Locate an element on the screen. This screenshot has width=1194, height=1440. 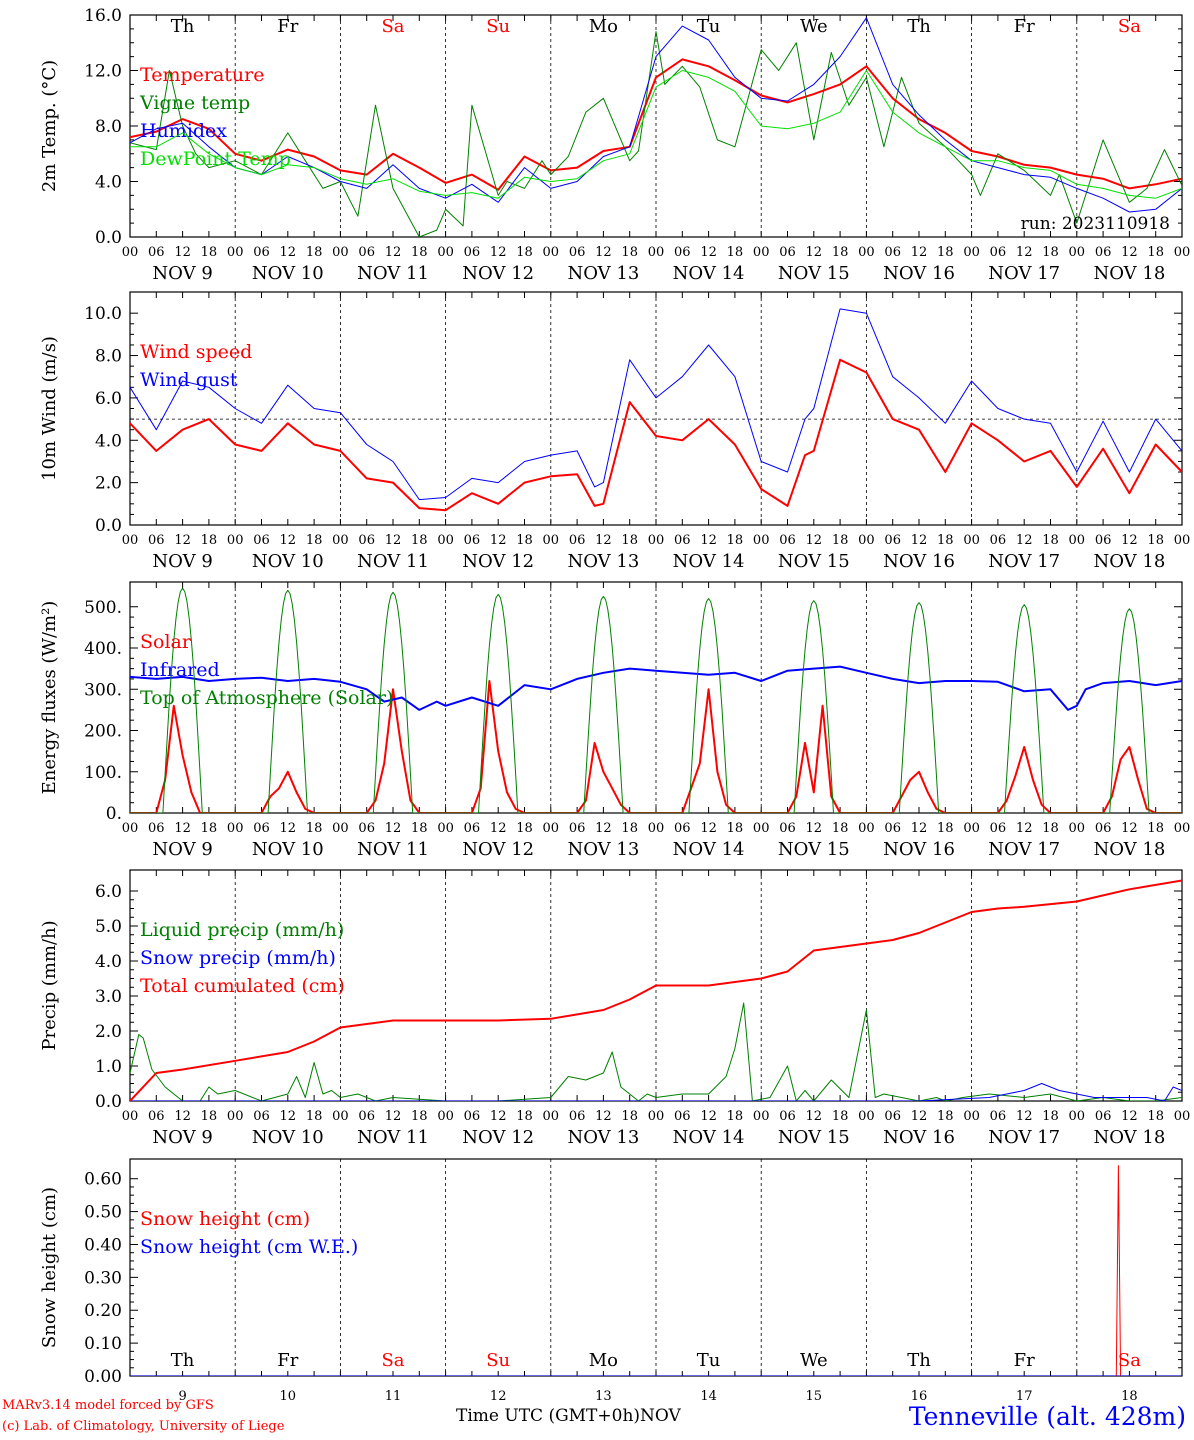
series-line-humidex is located at coordinates (656, 115).